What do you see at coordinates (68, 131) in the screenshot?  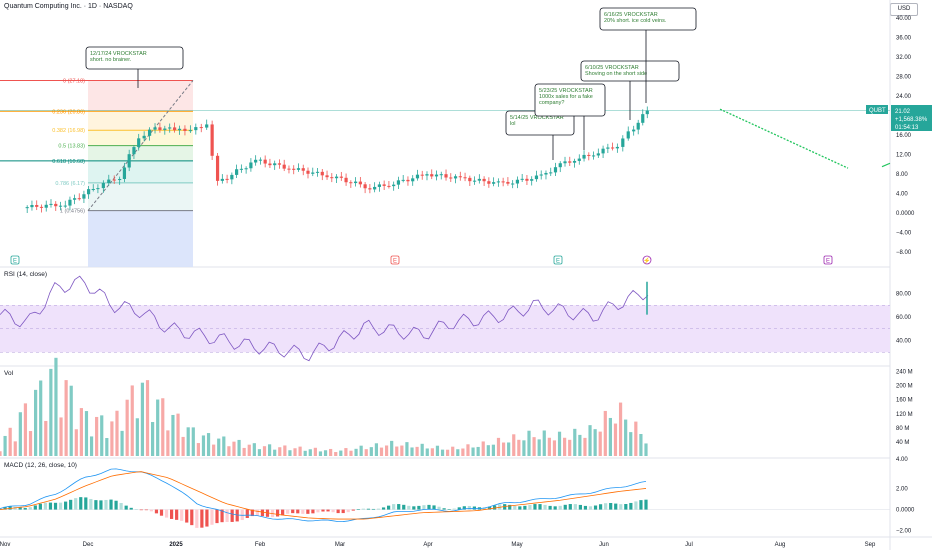 I see `fib-level-label: 0.382 (16.98)` at bounding box center [68, 131].